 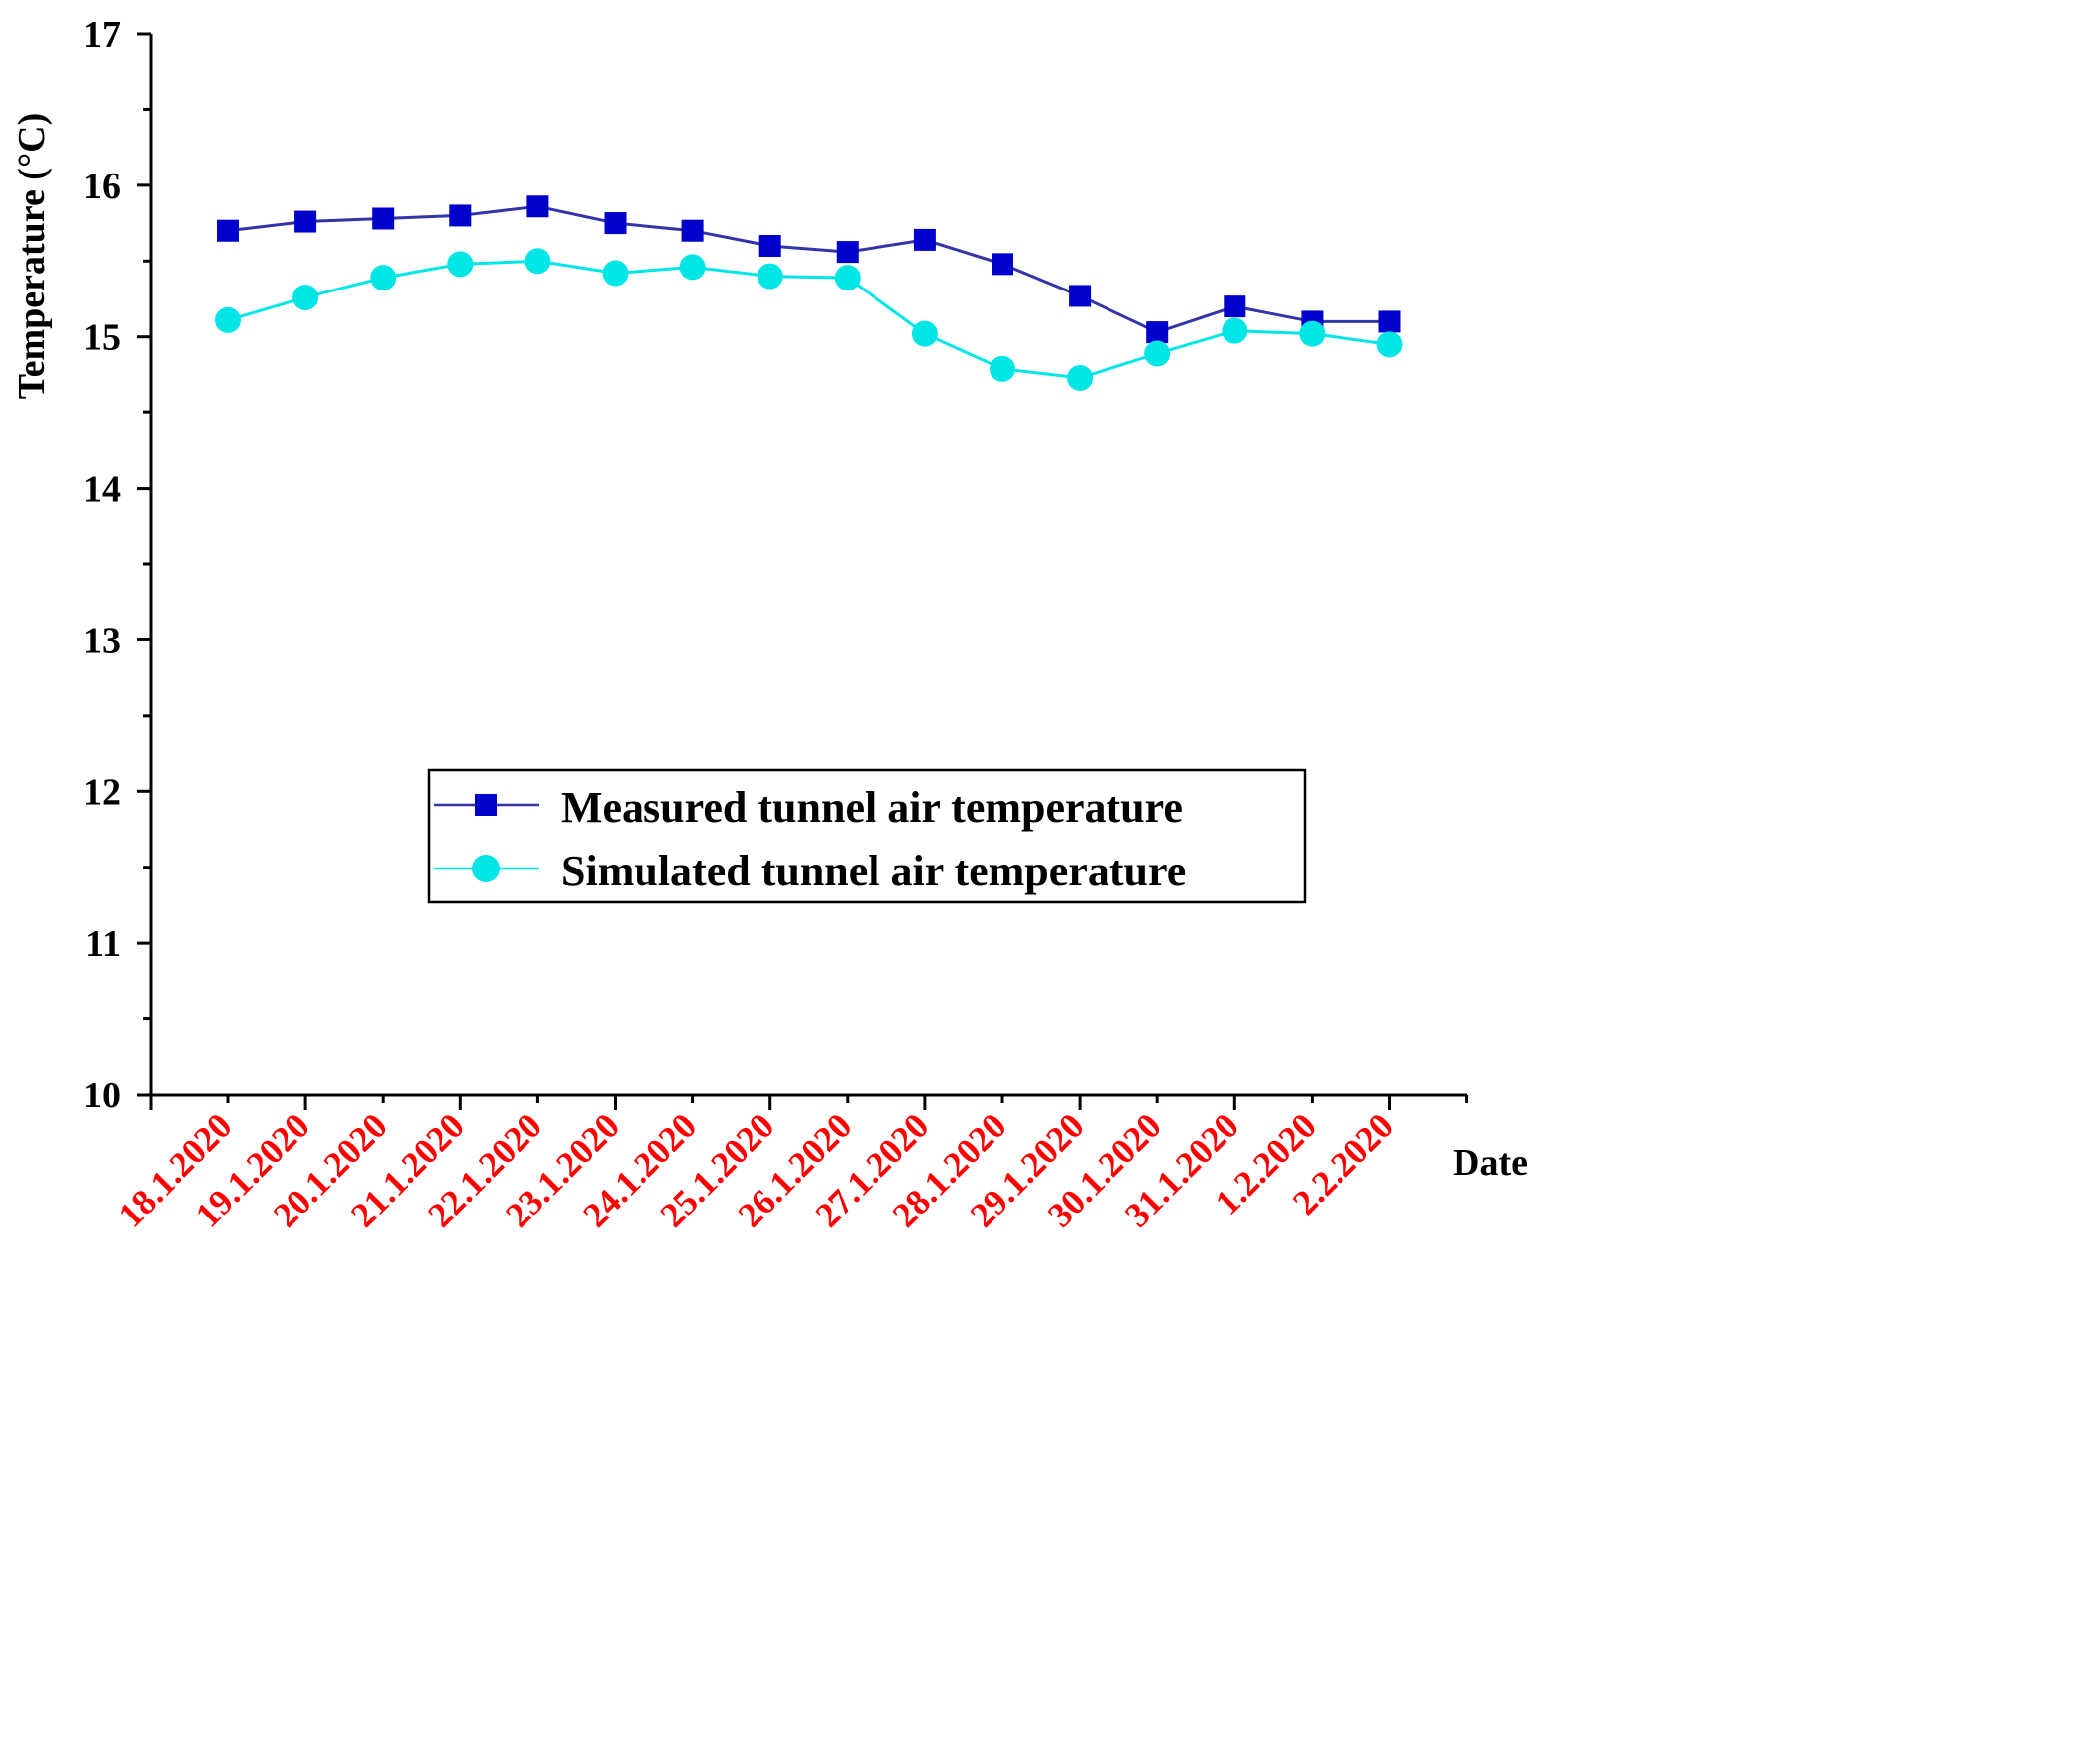 I want to click on y-tick-label: 15, so click(x=102, y=338).